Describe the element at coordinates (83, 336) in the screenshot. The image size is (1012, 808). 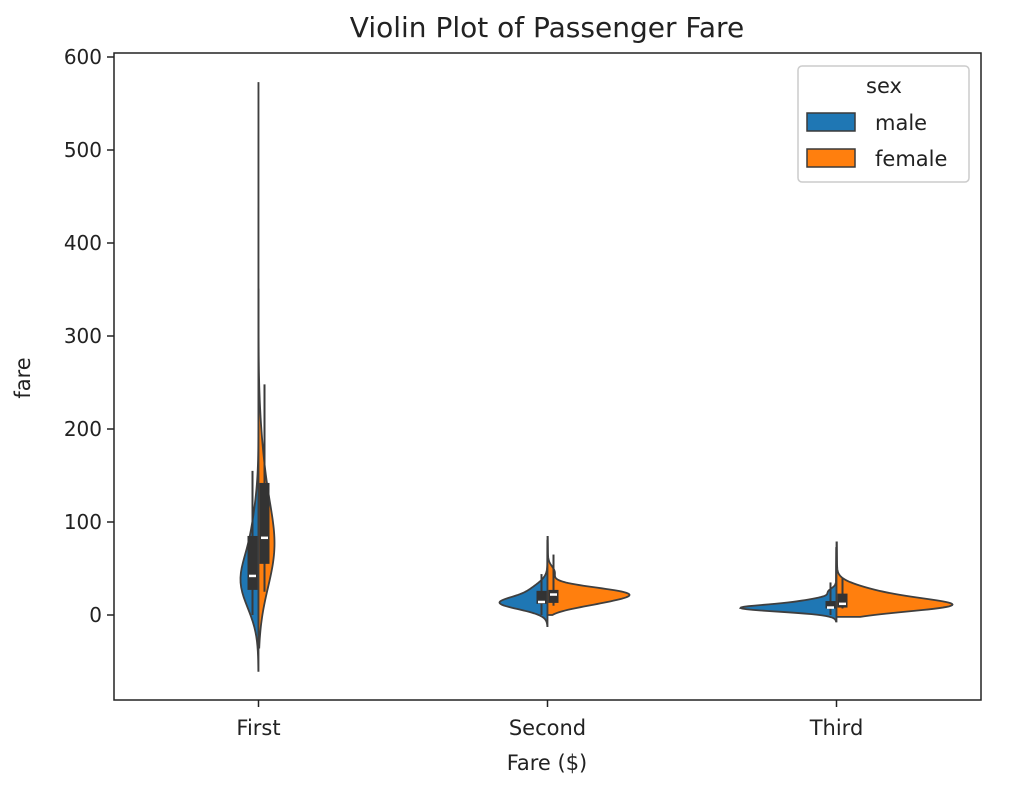
I see `y-tick-label: 300` at that location.